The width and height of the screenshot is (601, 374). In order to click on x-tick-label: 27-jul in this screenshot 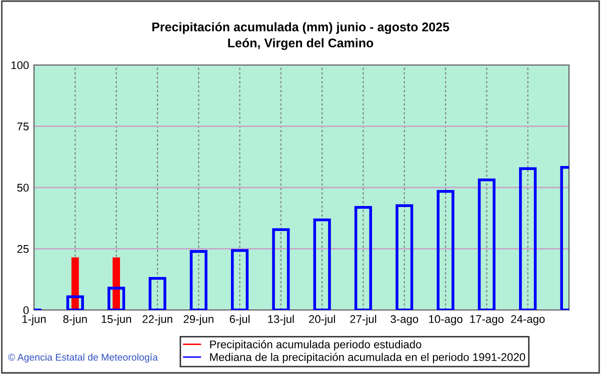, I will do `click(363, 320)`.